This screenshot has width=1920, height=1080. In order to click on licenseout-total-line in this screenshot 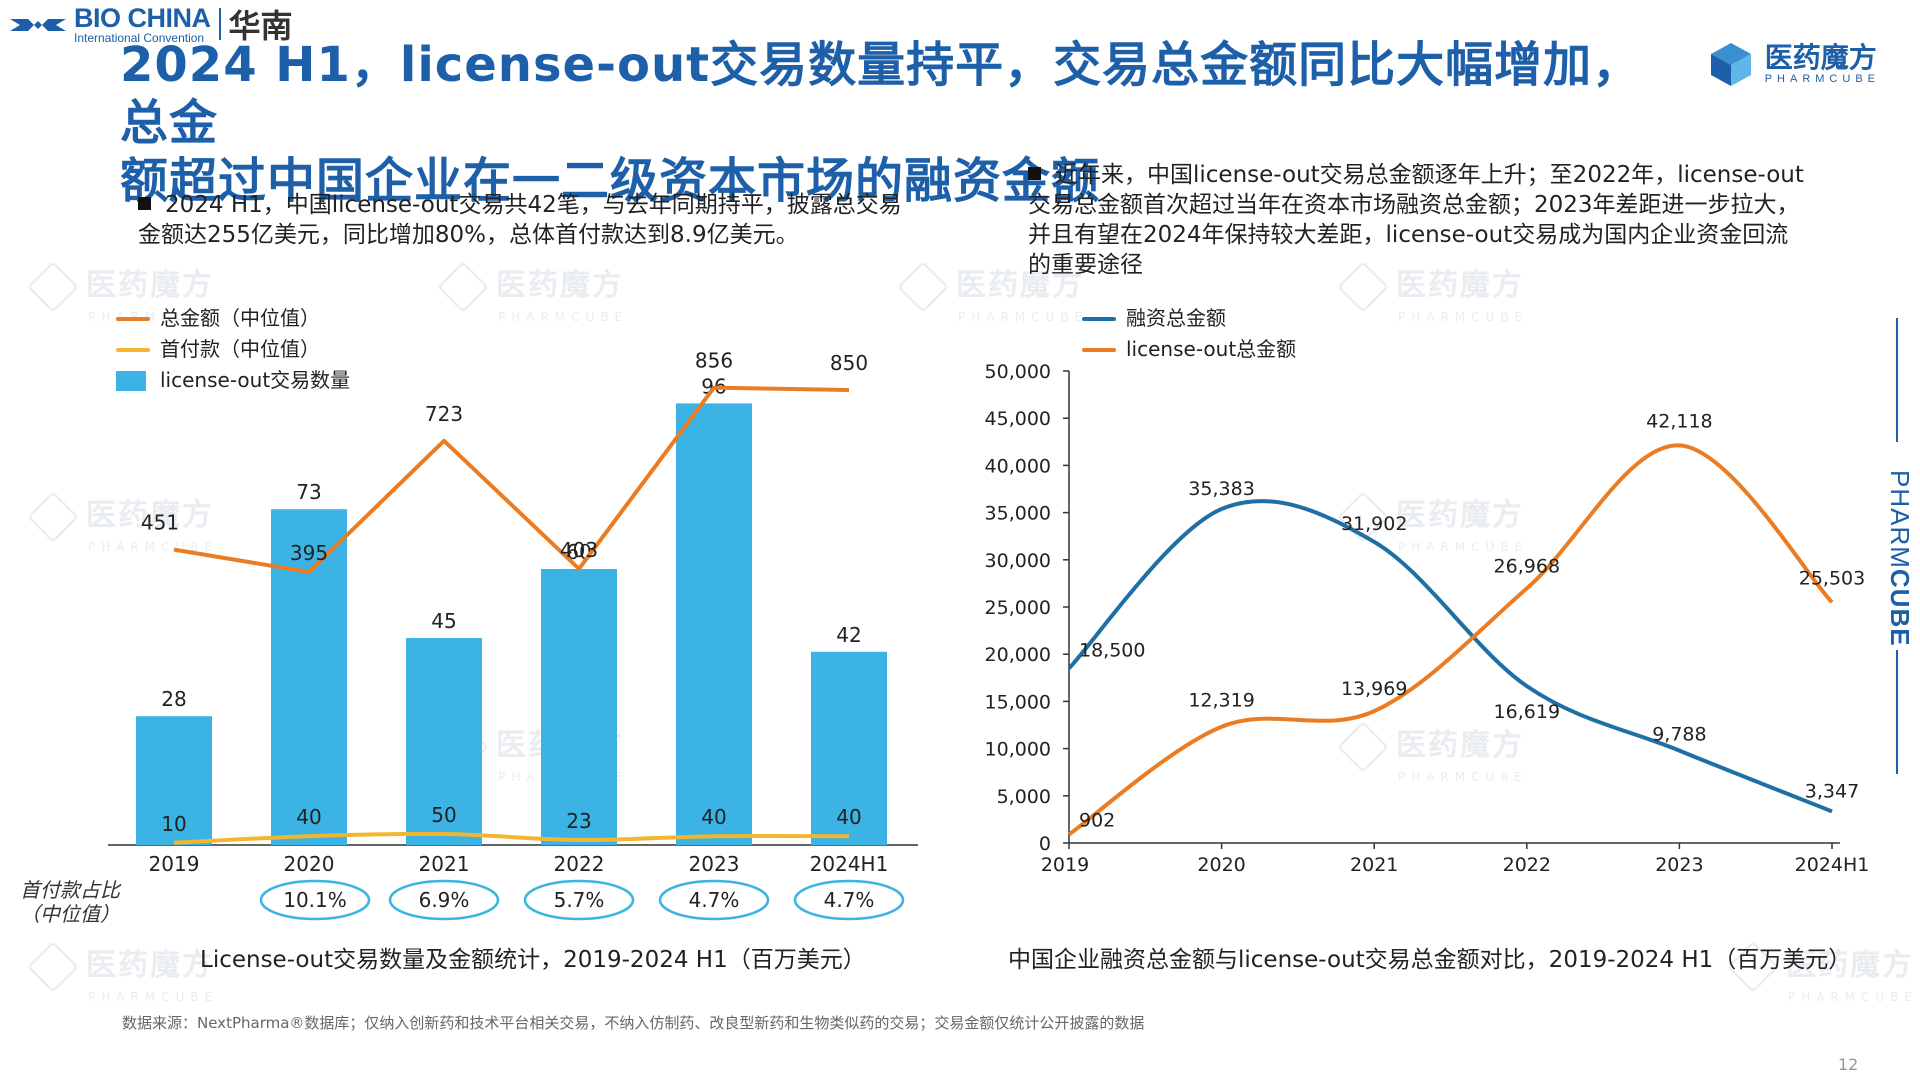, I will do `click(1450, 640)`.